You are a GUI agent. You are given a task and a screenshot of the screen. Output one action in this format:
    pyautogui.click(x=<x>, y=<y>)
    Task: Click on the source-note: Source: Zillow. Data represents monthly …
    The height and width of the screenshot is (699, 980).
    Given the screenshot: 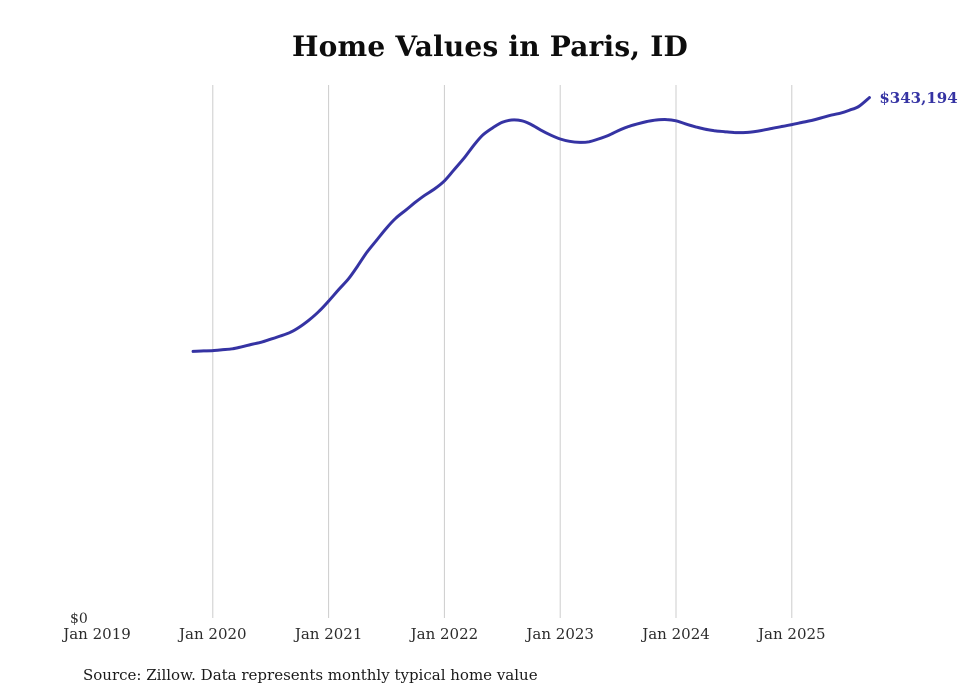 What is the action you would take?
    pyautogui.click(x=310, y=675)
    